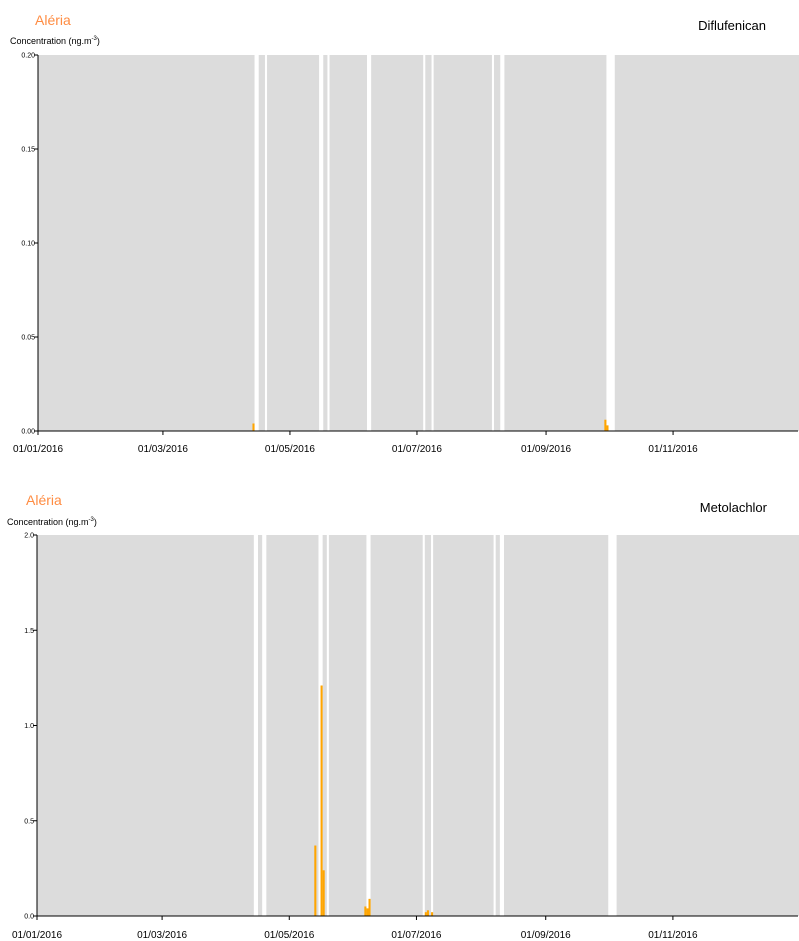 The image size is (799, 941). What do you see at coordinates (28, 56) in the screenshot?
I see `y-tick-label: 0.20` at bounding box center [28, 56].